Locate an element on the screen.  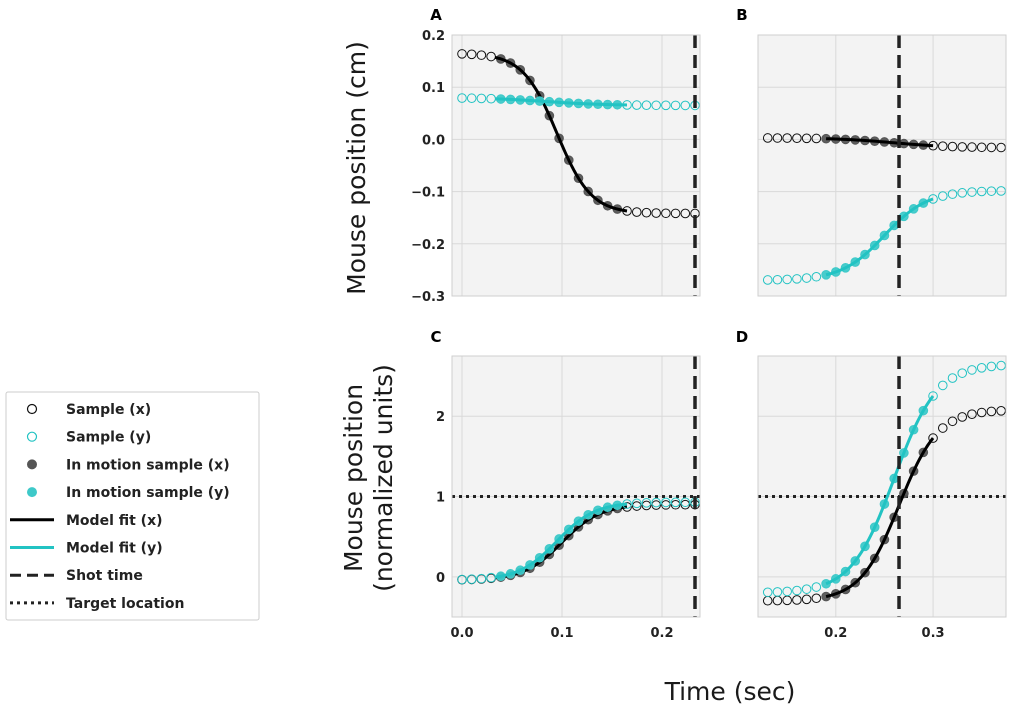
legend-item: Model fit (x) is located at coordinates (86, 521).